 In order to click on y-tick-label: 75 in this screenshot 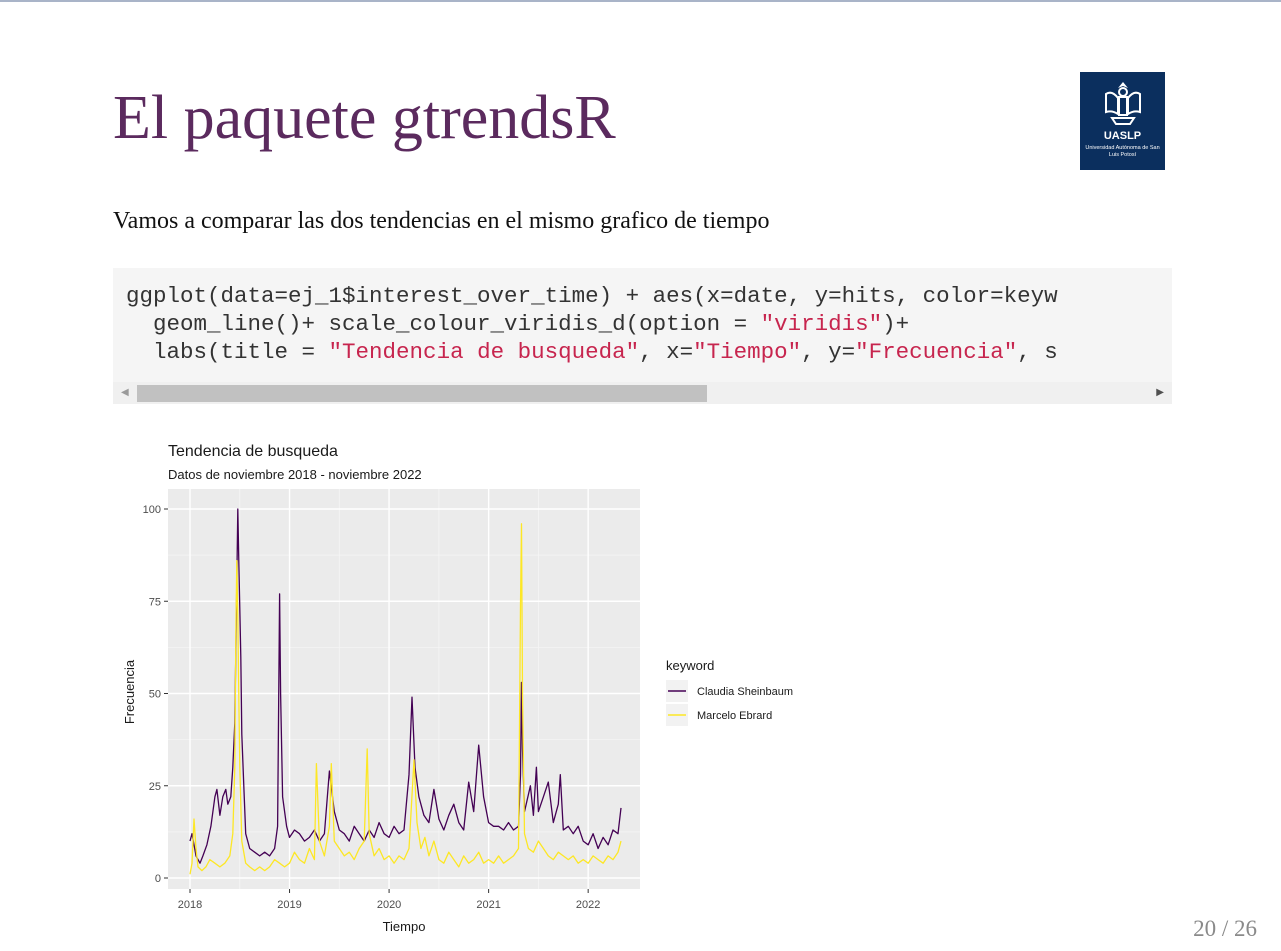, I will do `click(155, 602)`.